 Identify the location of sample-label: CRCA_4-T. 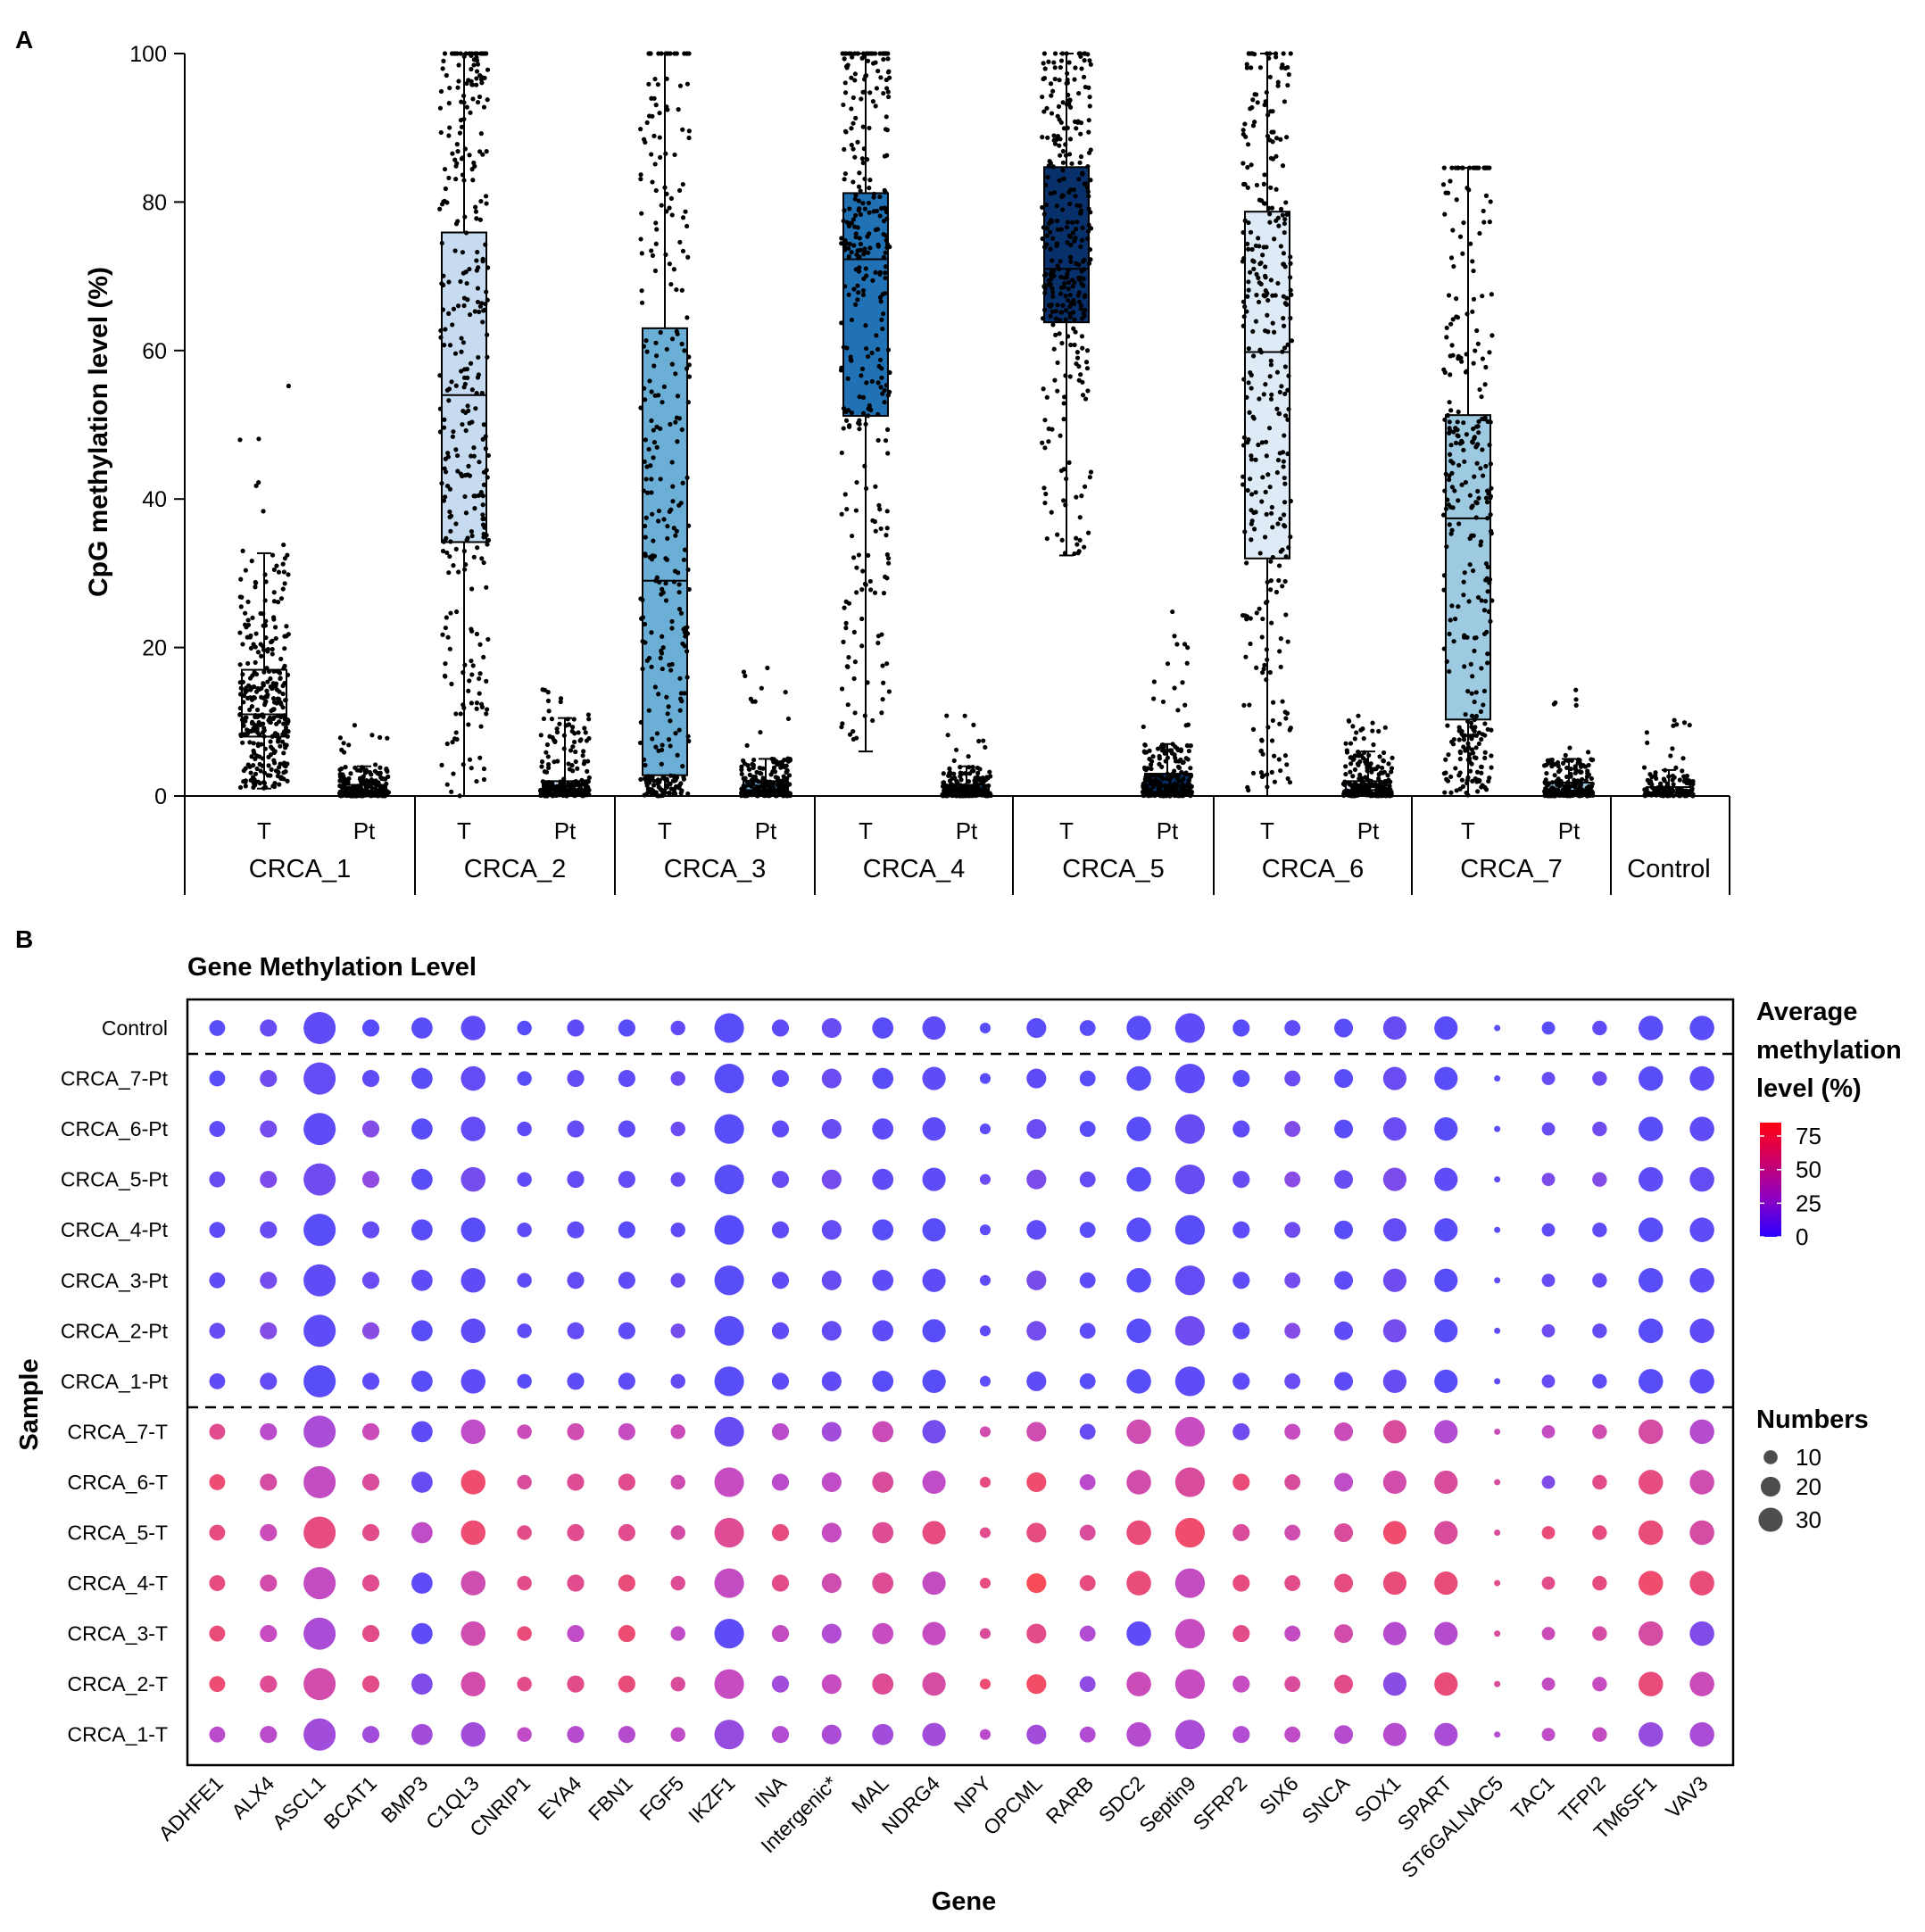
(118, 1583).